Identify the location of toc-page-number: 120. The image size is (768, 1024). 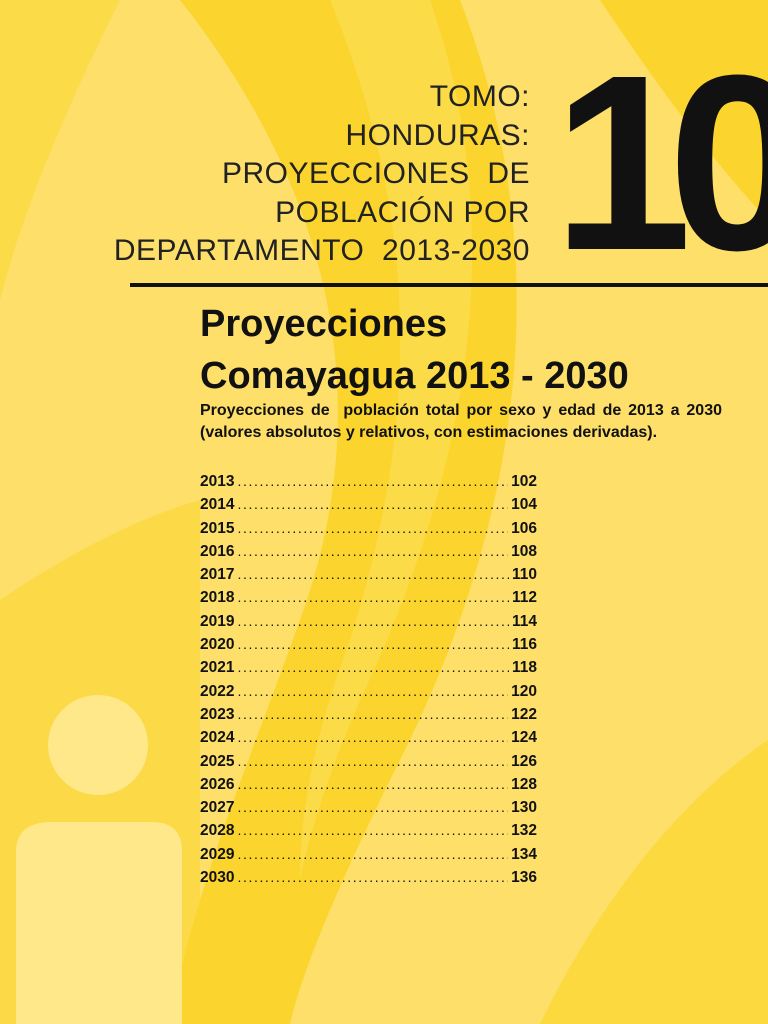
(524, 691).